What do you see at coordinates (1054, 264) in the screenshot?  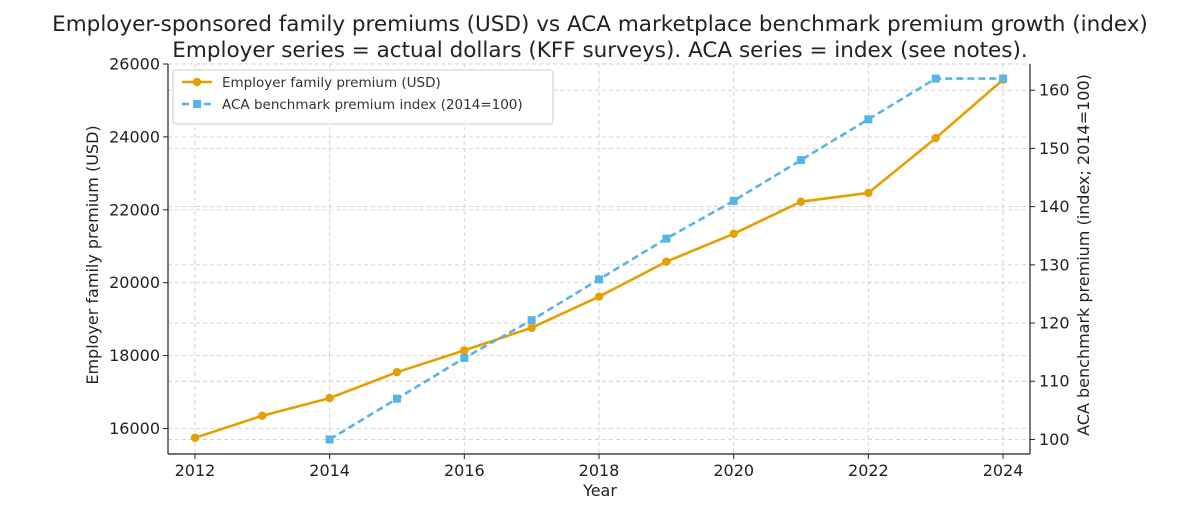 I see `right-y-tick-label: 130` at bounding box center [1054, 264].